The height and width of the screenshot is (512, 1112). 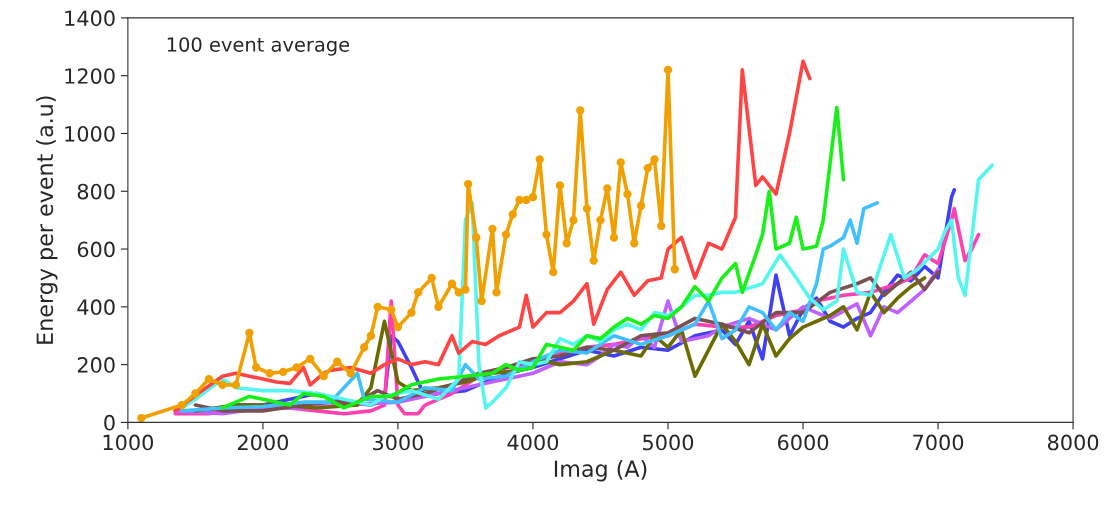 What do you see at coordinates (96, 249) in the screenshot?
I see `y-tick-label: 600` at bounding box center [96, 249].